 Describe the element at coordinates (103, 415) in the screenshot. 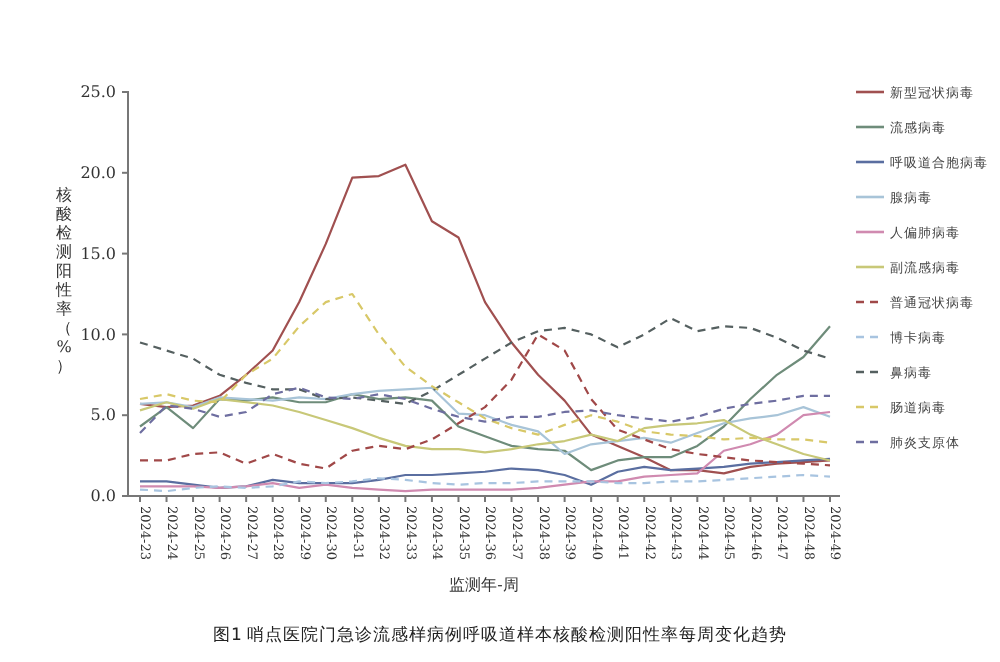

I see `y-tick-label: 5.0` at that location.